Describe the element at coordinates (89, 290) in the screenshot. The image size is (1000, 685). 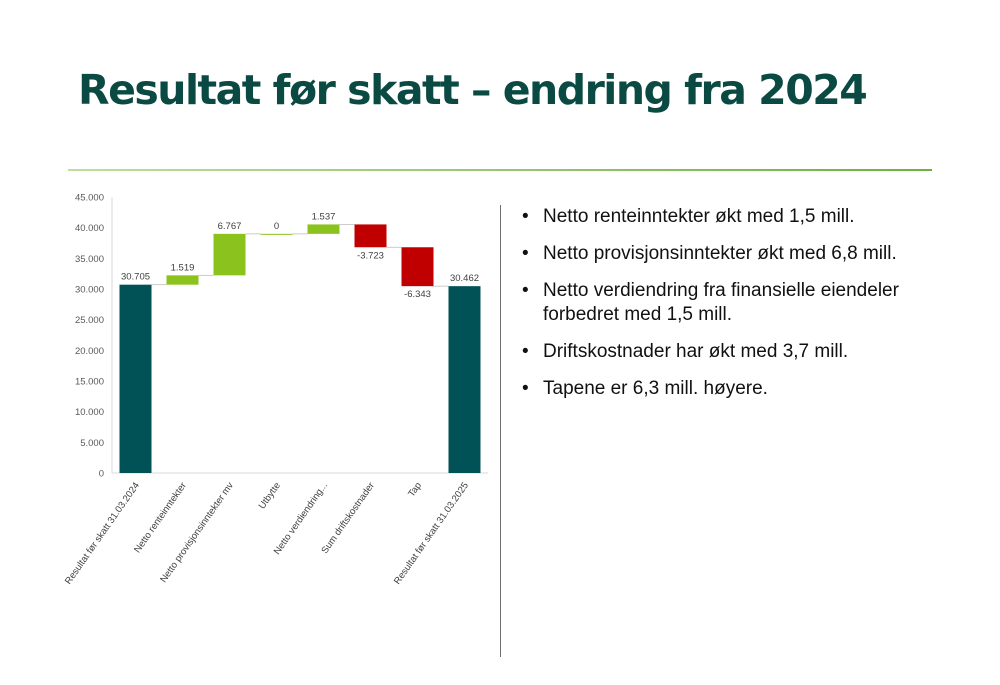
I see `y-tick-label: 30.000` at that location.